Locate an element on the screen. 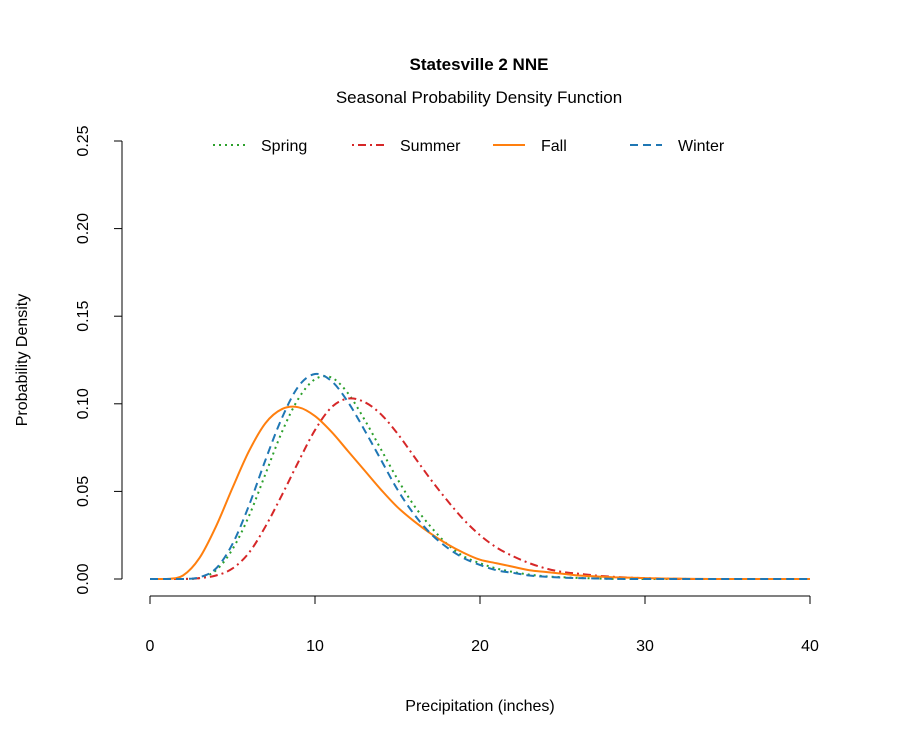 Image resolution: width=900 pixels, height=755 pixels. x-tick-label: 10 is located at coordinates (315, 646).